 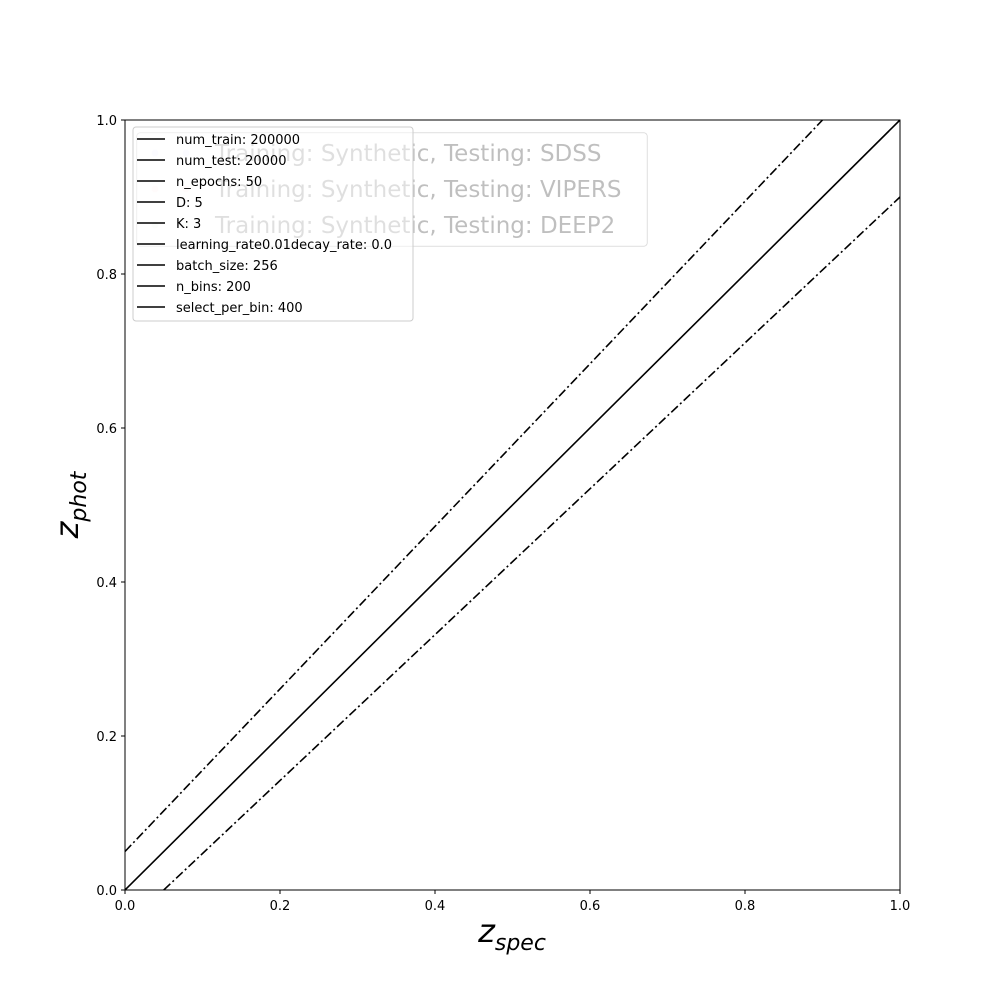 I want to click on y-axis-label: zphot, so click(x=70, y=504).